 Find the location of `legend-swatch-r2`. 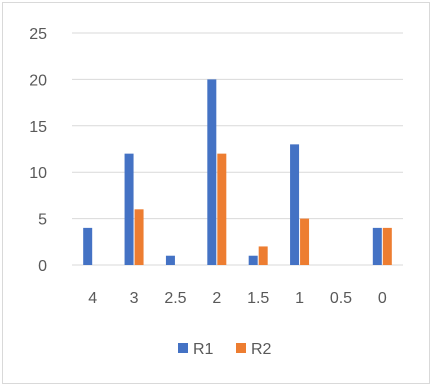

legend-swatch-r2 is located at coordinates (241, 348).